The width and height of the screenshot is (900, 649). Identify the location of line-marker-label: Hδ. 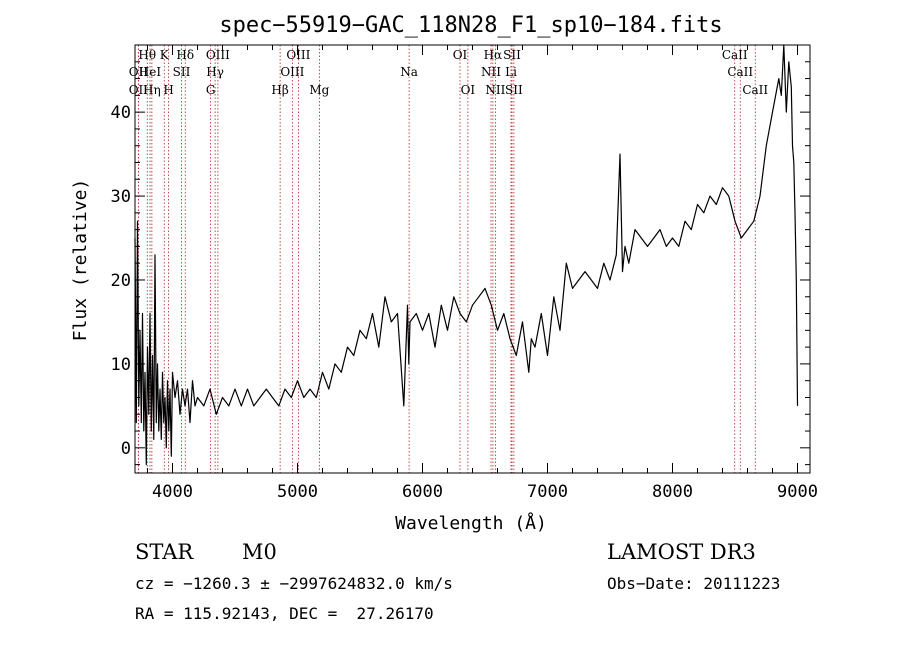
(185, 55).